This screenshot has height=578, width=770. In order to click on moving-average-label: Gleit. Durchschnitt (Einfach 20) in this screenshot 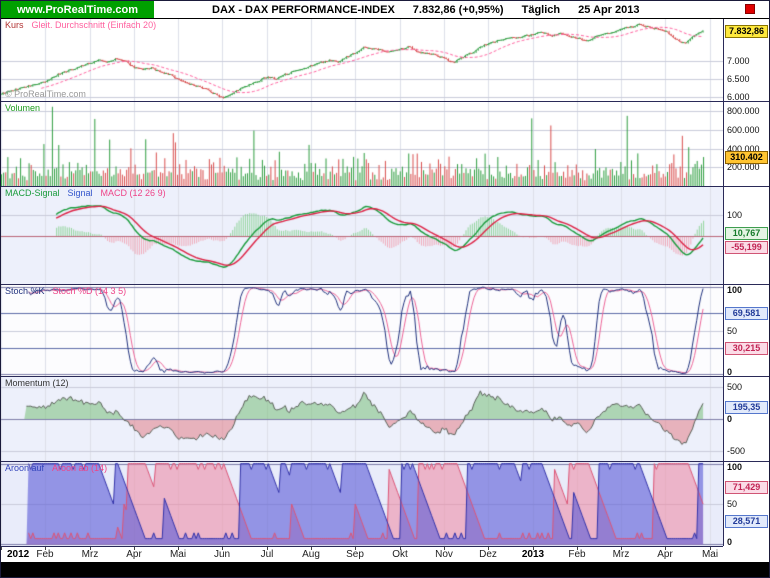, I will do `click(94, 25)`.